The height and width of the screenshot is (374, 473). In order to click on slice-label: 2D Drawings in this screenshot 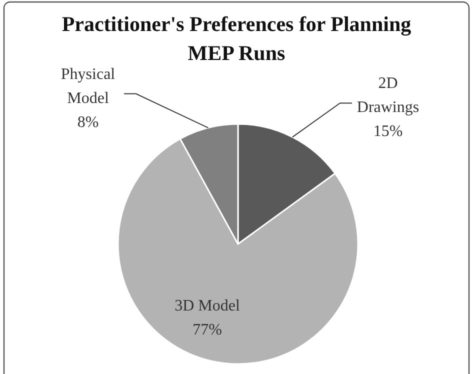, I will do `click(388, 95)`.